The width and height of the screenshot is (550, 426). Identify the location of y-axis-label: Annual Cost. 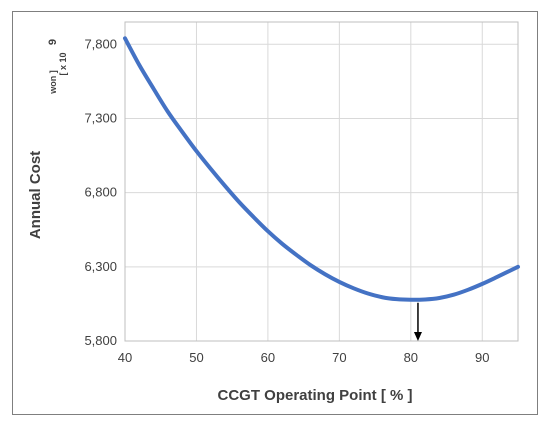
(35, 195).